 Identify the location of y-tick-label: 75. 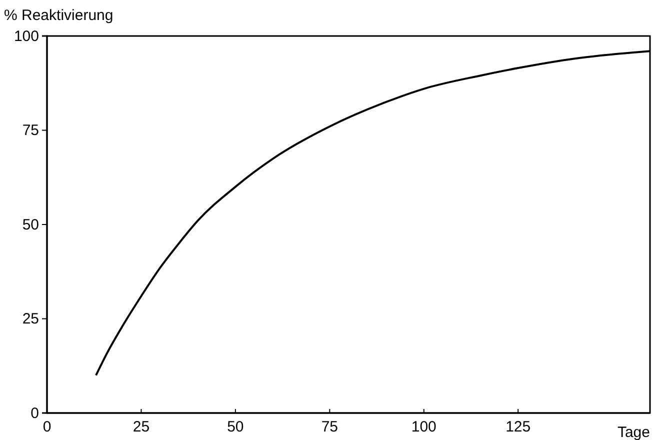
(30, 131).